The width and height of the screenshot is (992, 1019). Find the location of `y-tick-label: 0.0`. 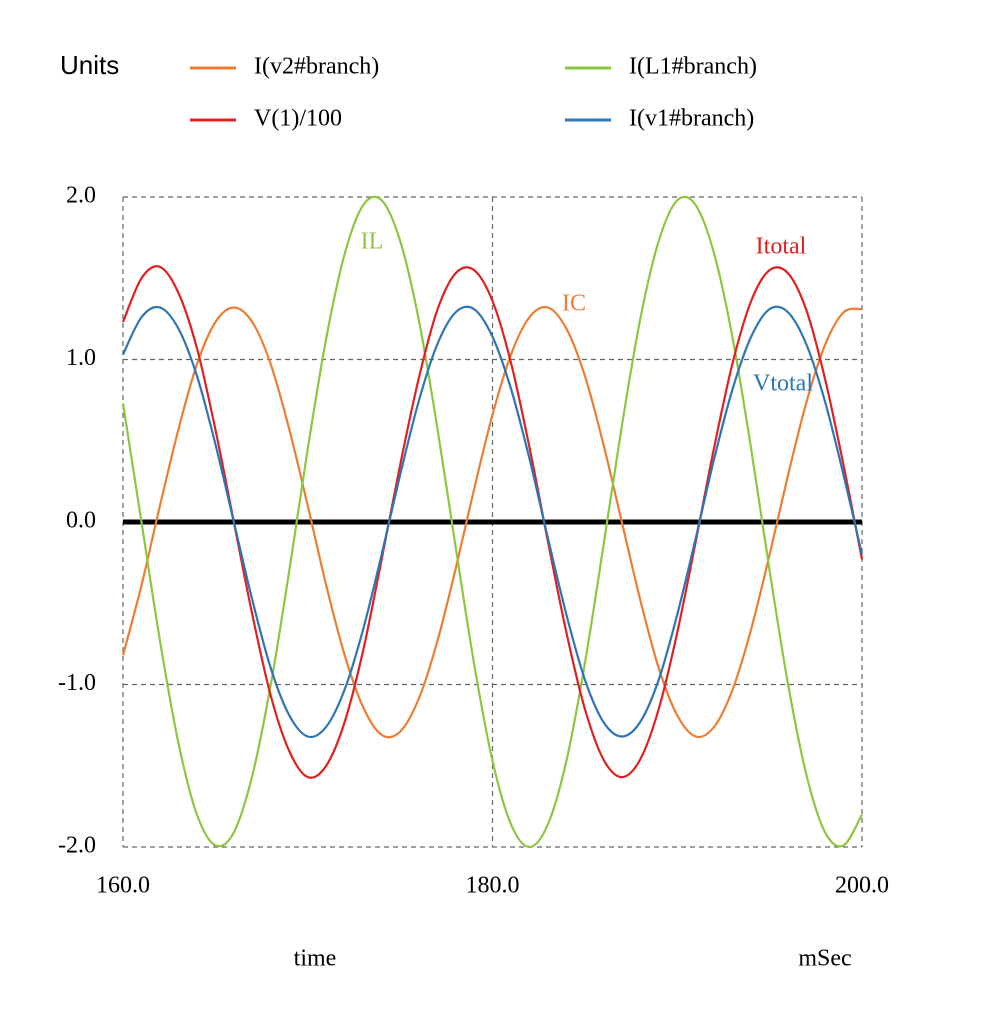

y-tick-label: 0.0 is located at coordinates (81, 521).